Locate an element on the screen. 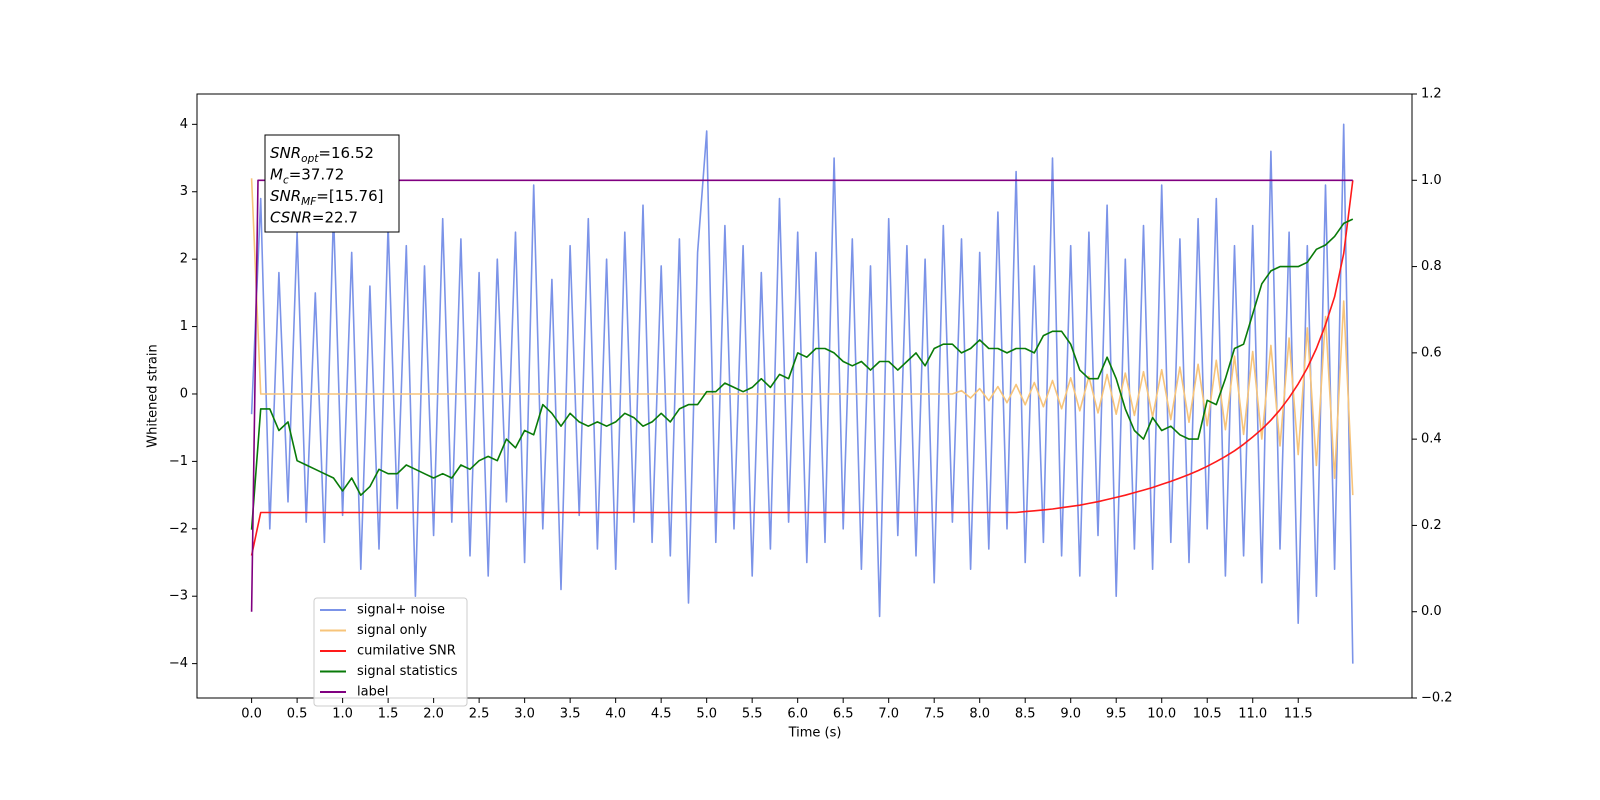 This screenshot has height=800, width=1600. x-tick-label: 1.5 is located at coordinates (388, 714).